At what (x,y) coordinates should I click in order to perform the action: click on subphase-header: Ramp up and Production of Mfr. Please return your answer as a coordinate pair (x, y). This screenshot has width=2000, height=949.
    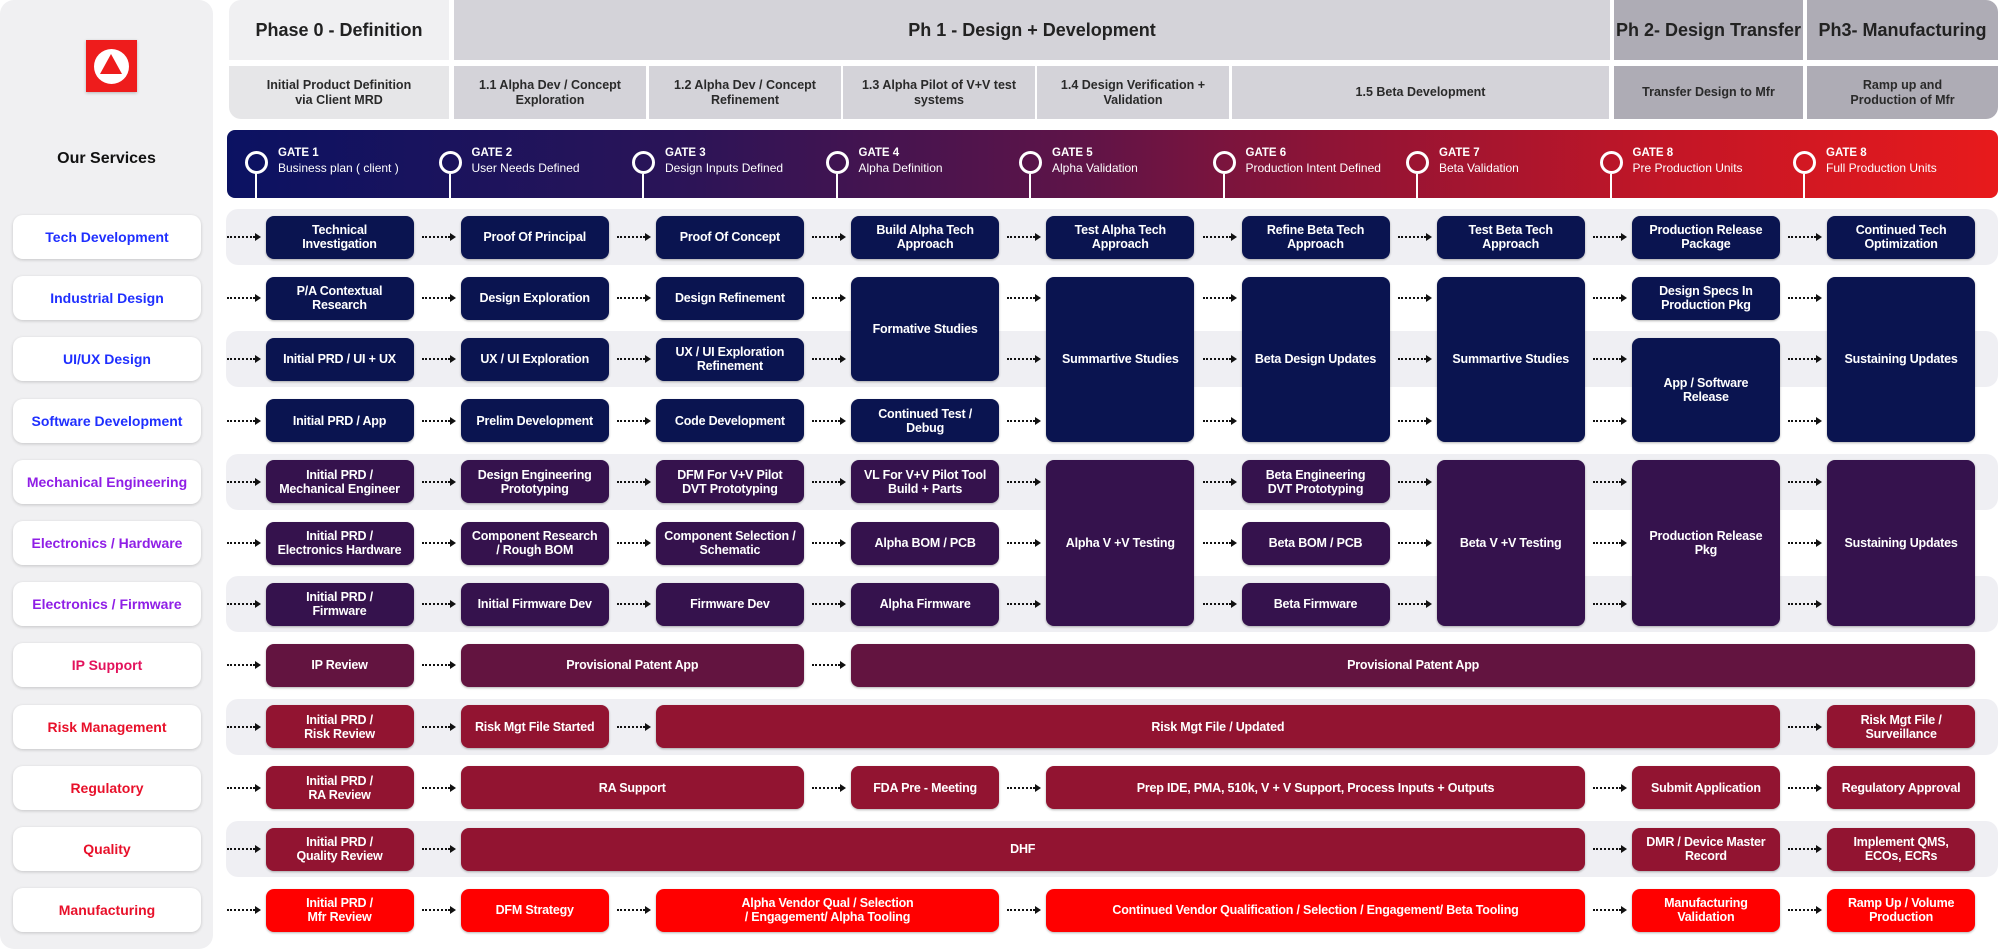
    Looking at the image, I should click on (1902, 92).